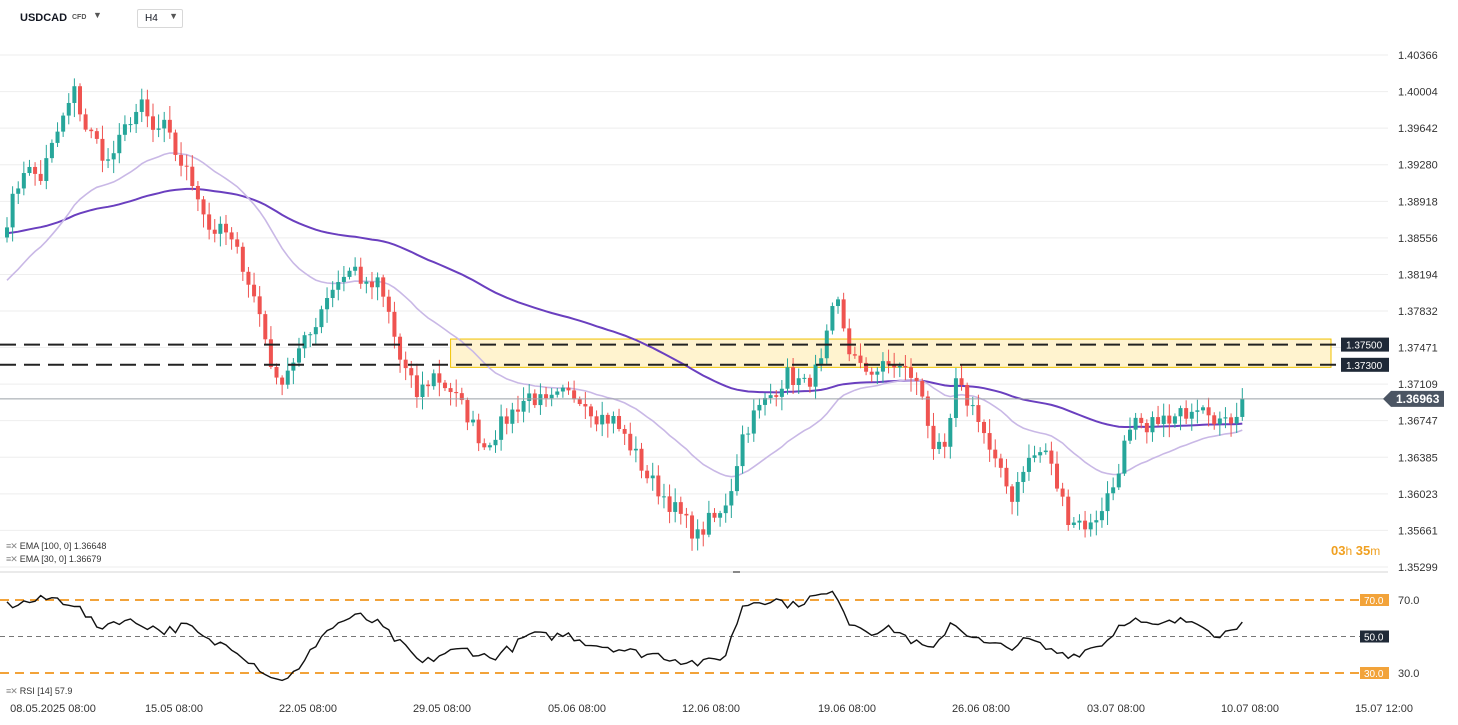  Describe the element at coordinates (1418, 93) in the screenshot. I see `price-tick-label: 1.40004` at that location.